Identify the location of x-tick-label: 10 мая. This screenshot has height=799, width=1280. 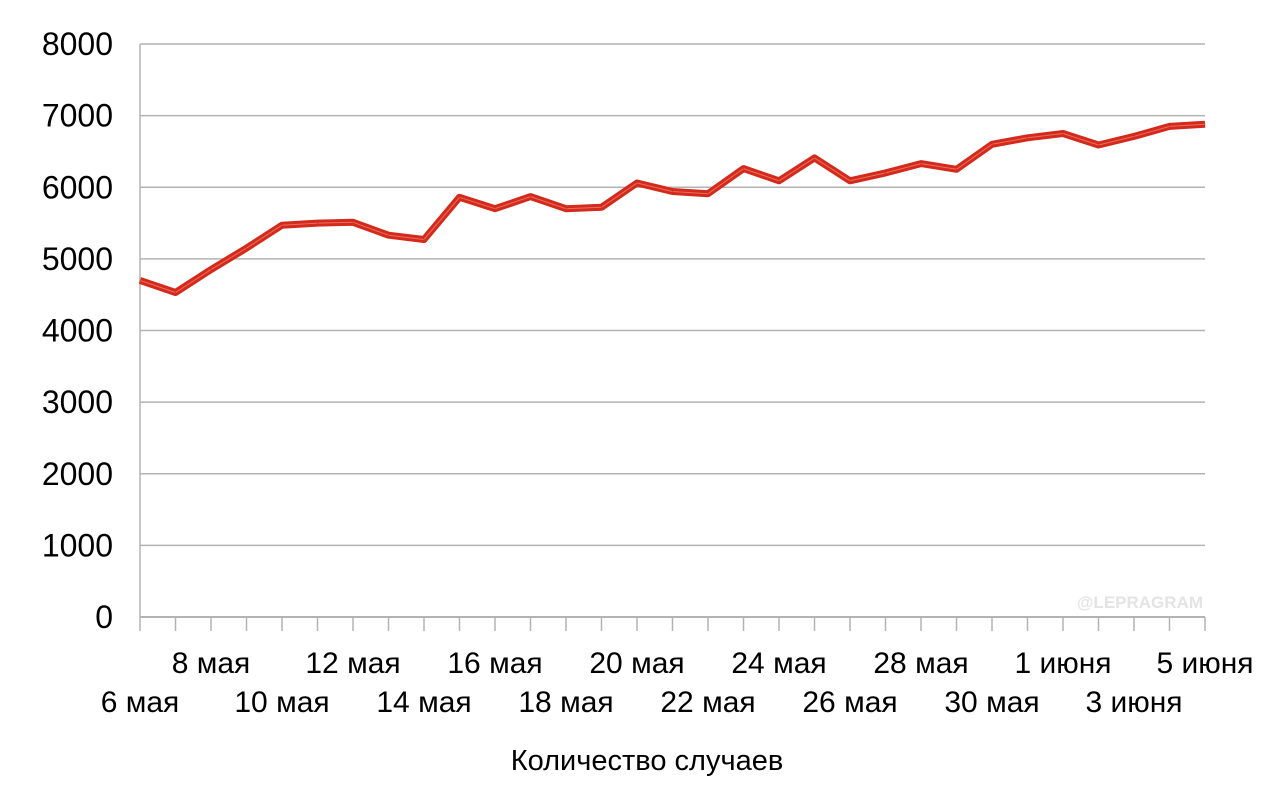
(281, 702).